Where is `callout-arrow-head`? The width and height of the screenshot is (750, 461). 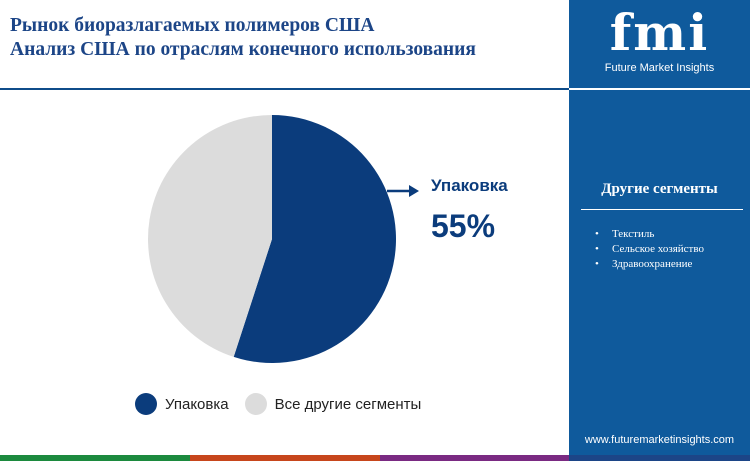
callout-arrow-head is located at coordinates (414, 191).